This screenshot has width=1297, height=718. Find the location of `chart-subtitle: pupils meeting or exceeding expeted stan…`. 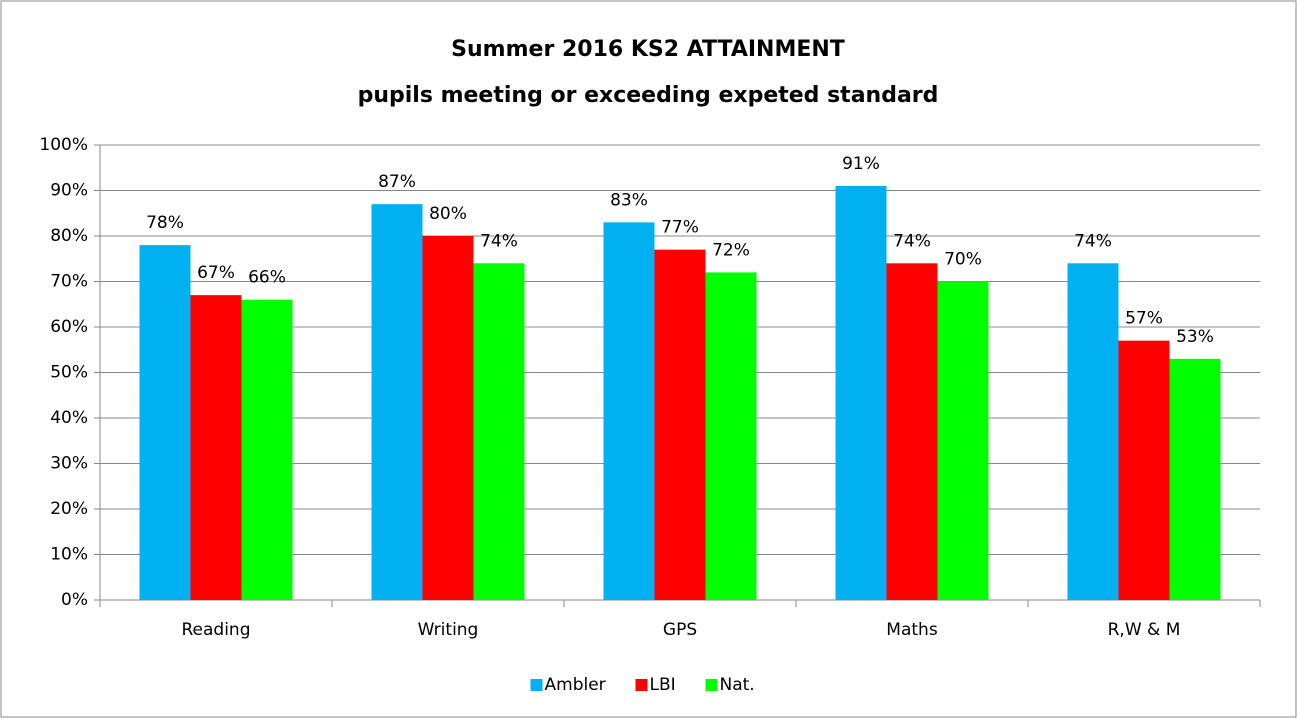

chart-subtitle: pupils meeting or exceeding expeted stan… is located at coordinates (648, 95).